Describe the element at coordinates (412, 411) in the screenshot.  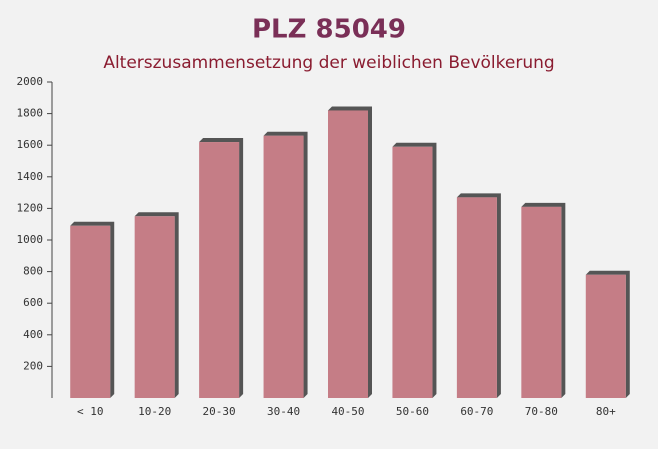
I see `x-tick-label: 50-60` at that location.